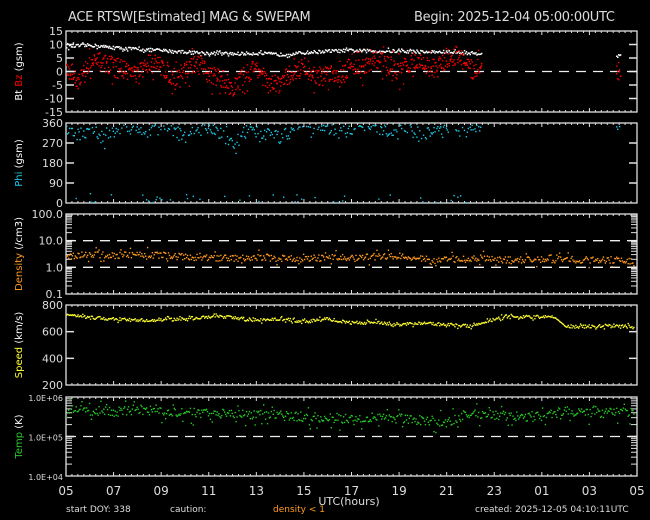 The image size is (650, 520). Describe the element at coordinates (45, 398) in the screenshot. I see `y-tick-label: 1.0E+06` at that location.